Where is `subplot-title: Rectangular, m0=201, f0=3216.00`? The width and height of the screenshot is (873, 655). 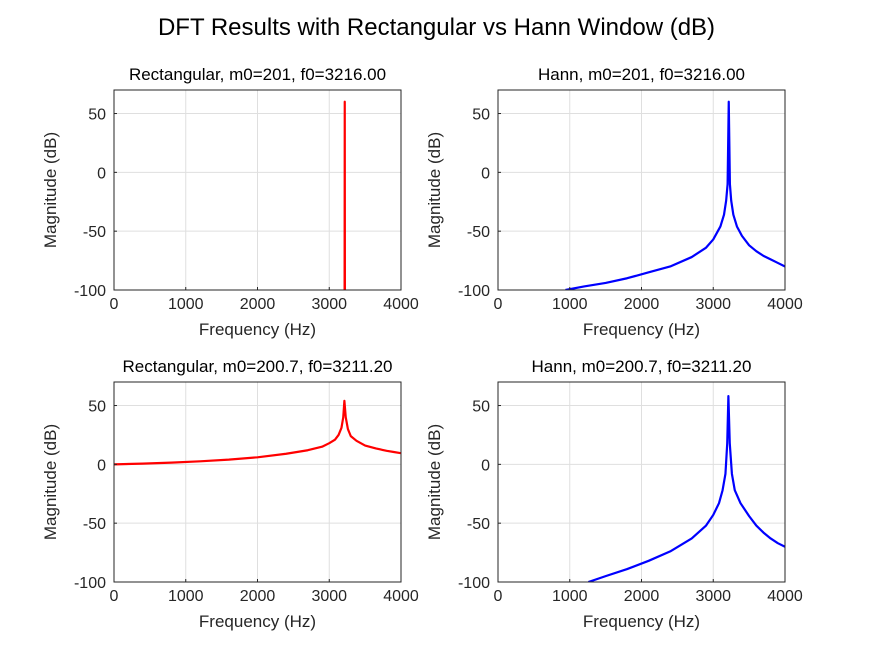
subplot-title: Rectangular, m0=201, f0=3216.00 is located at coordinates (257, 74).